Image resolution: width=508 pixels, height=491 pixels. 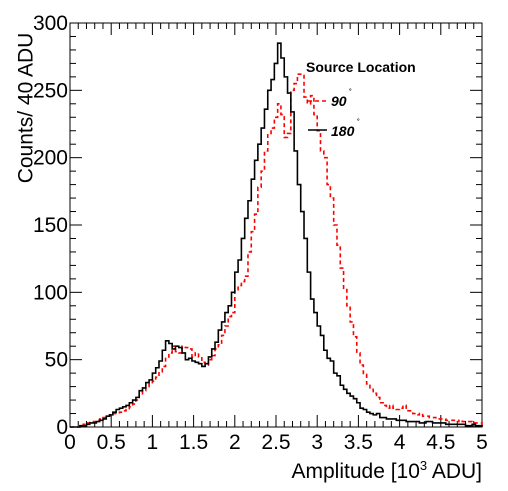 I want to click on x-tick-label: 2.5, so click(x=275, y=442).